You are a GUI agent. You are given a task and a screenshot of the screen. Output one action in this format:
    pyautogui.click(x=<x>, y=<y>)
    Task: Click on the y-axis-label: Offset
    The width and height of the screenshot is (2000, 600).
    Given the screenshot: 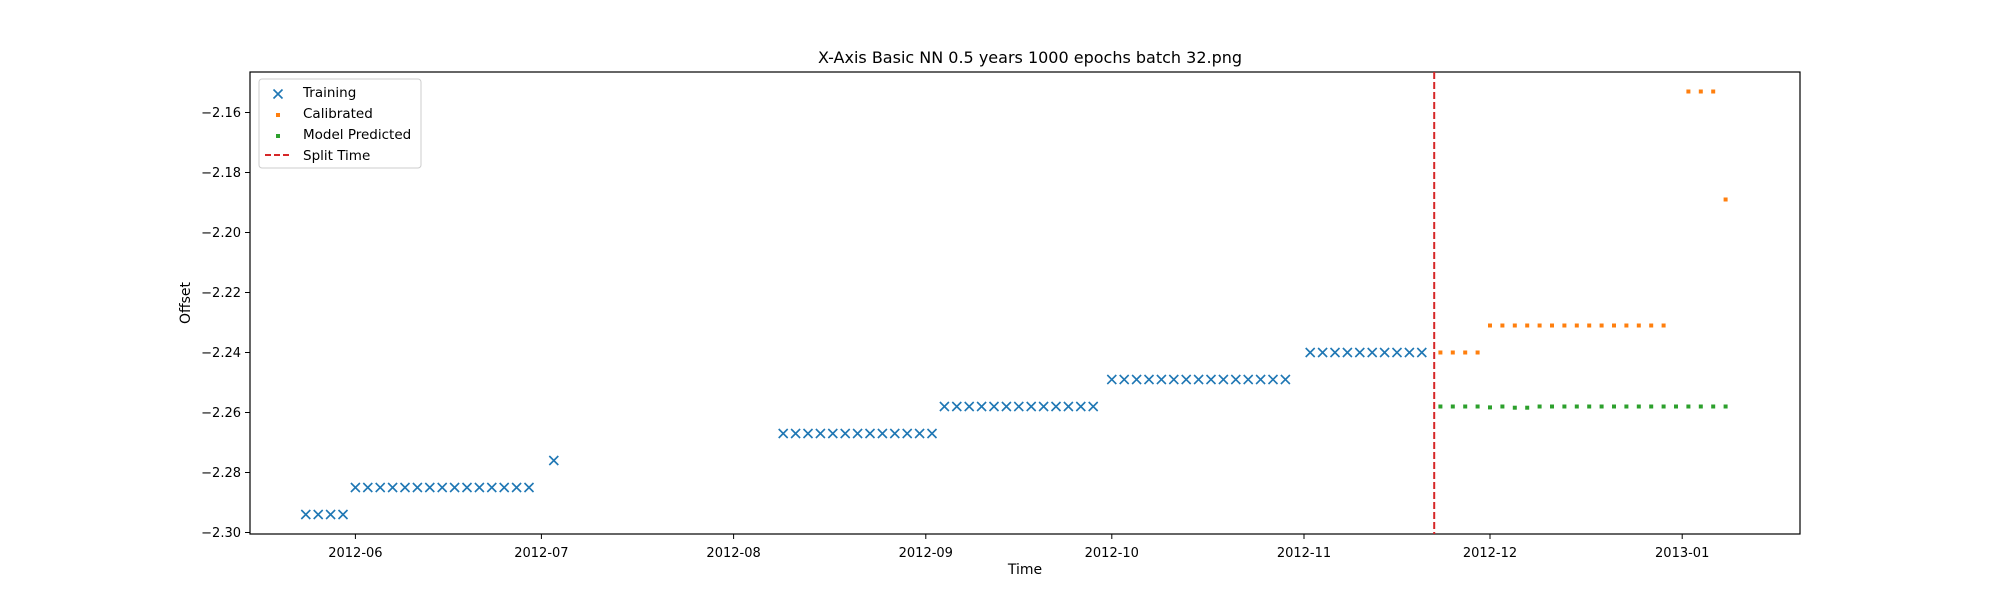 What is the action you would take?
    pyautogui.click(x=186, y=302)
    